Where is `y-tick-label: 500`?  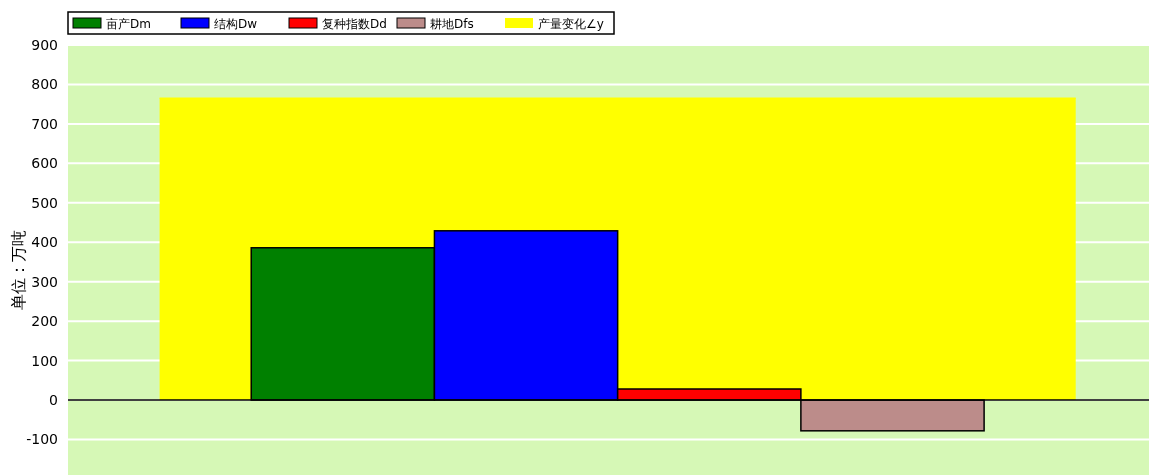
y-tick-label: 500 is located at coordinates (44, 202).